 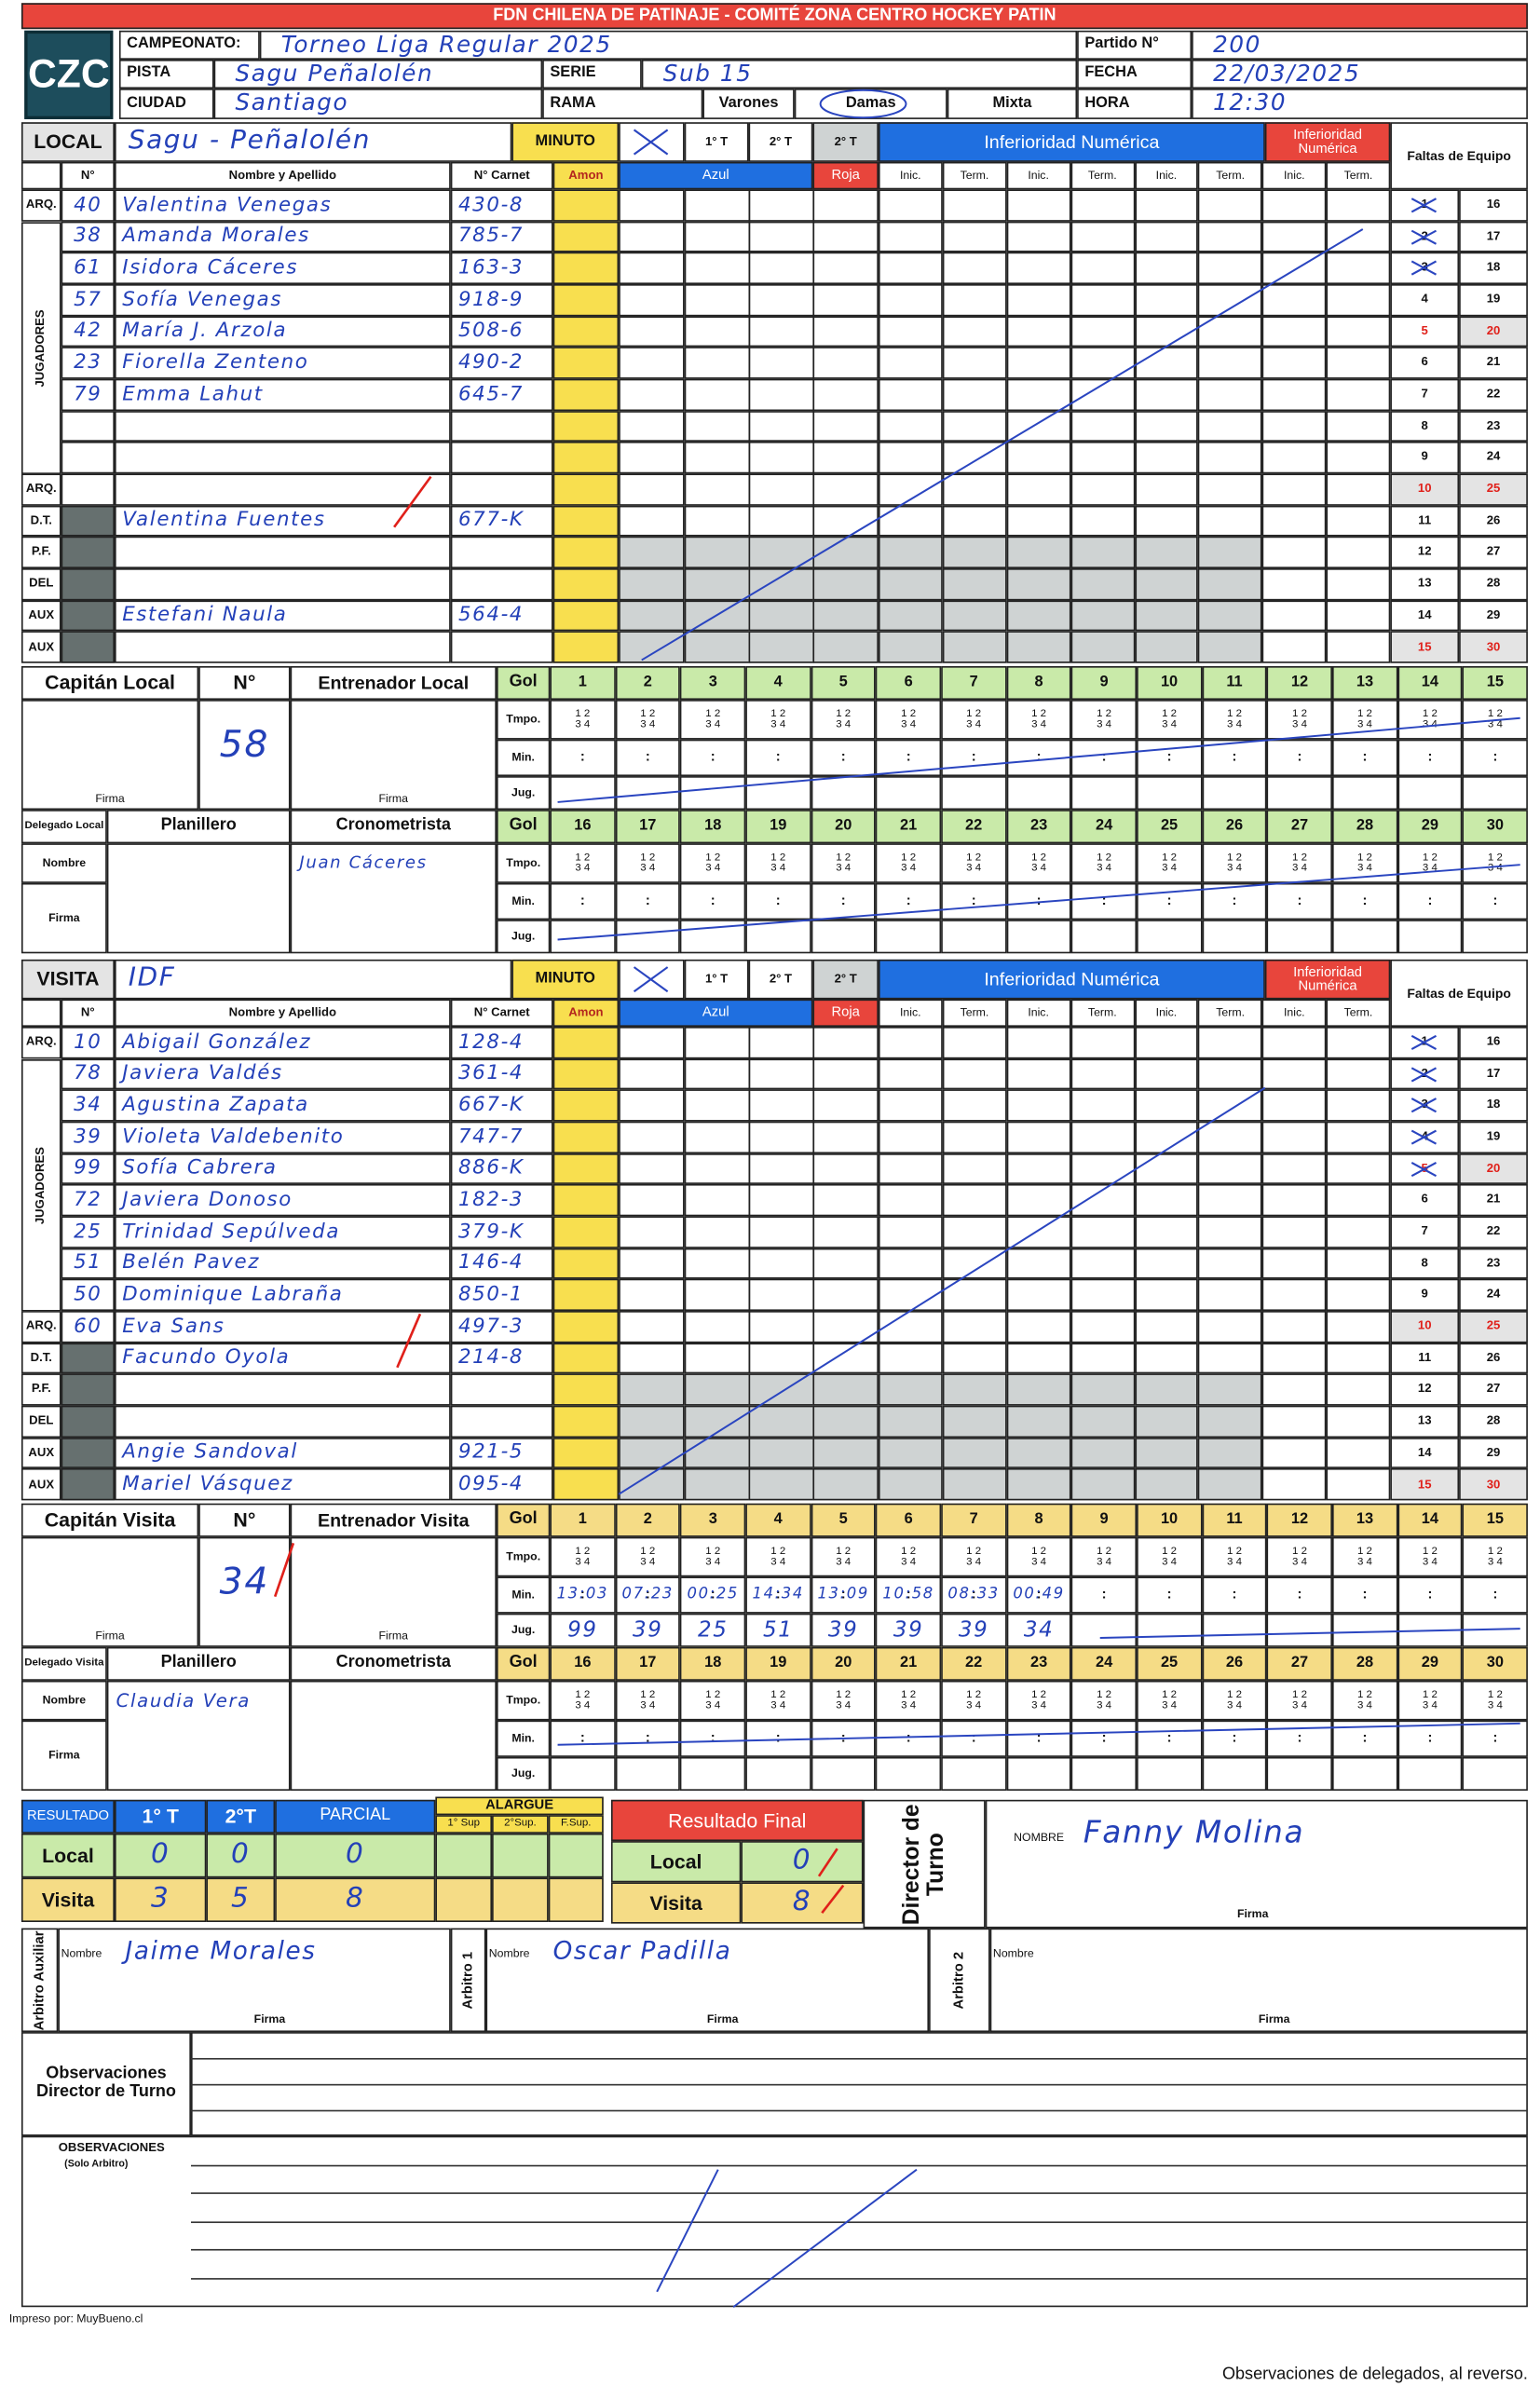 What do you see at coordinates (1493, 584) in the screenshot?
I see `foul-number: 28` at bounding box center [1493, 584].